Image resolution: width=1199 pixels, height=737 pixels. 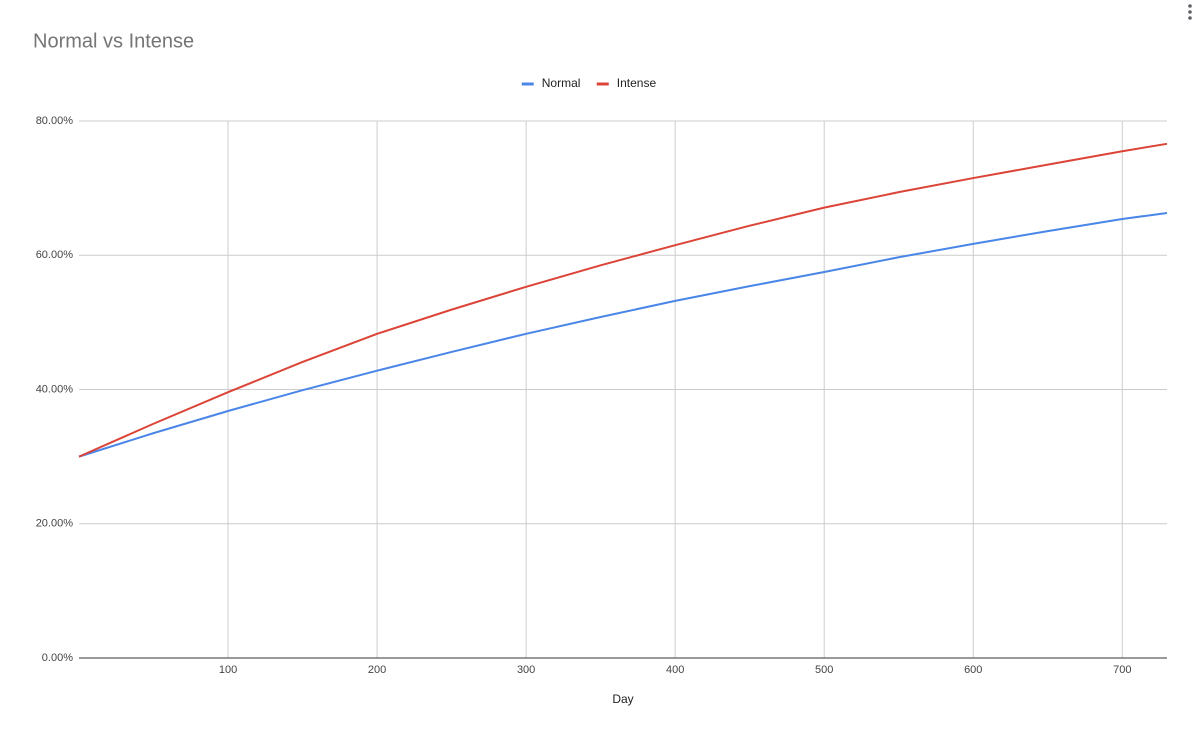 What do you see at coordinates (55, 121) in the screenshot?
I see `y-tick-label: 80.00%` at bounding box center [55, 121].